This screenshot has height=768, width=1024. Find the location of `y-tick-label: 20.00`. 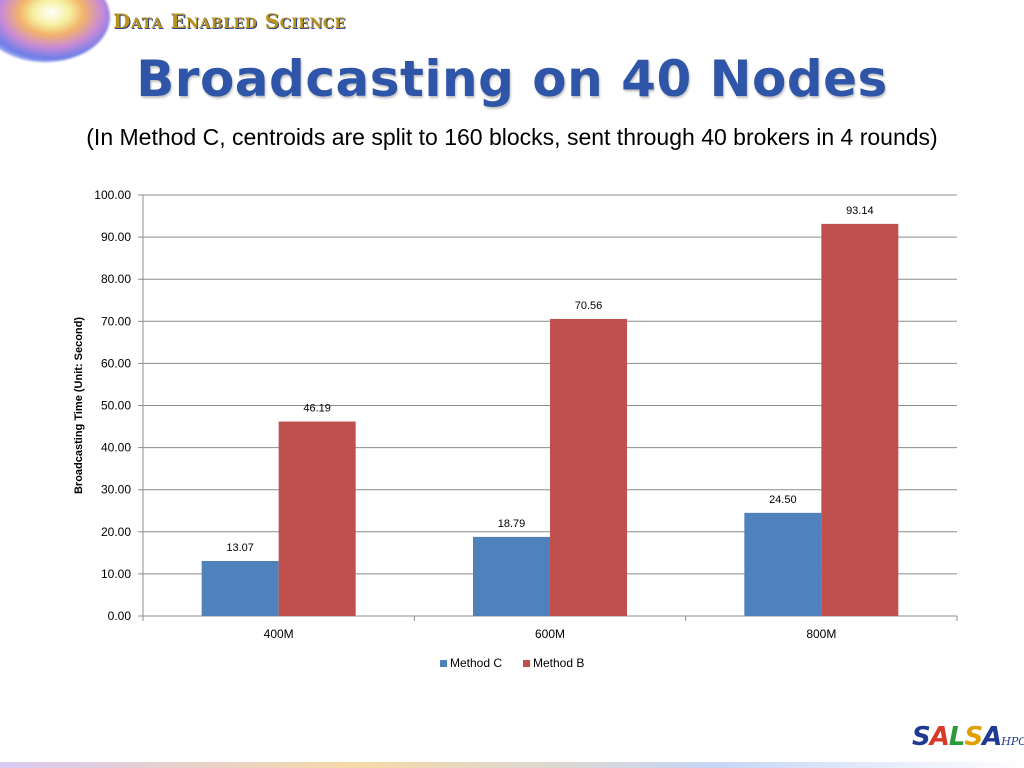

y-tick-label: 20.00 is located at coordinates (116, 532).